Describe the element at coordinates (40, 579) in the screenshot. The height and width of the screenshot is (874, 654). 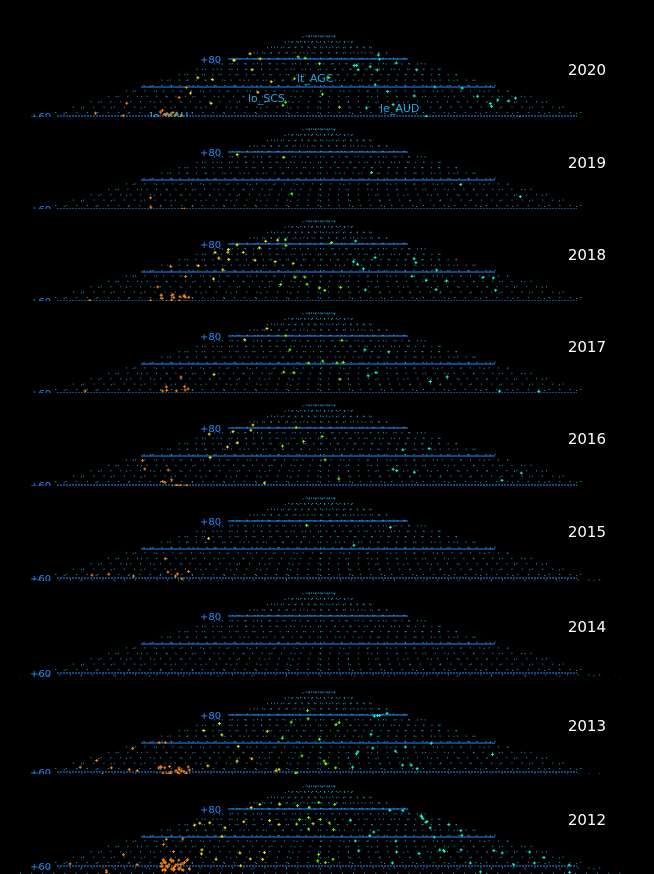
I see `lat-60-label: +60` at that location.